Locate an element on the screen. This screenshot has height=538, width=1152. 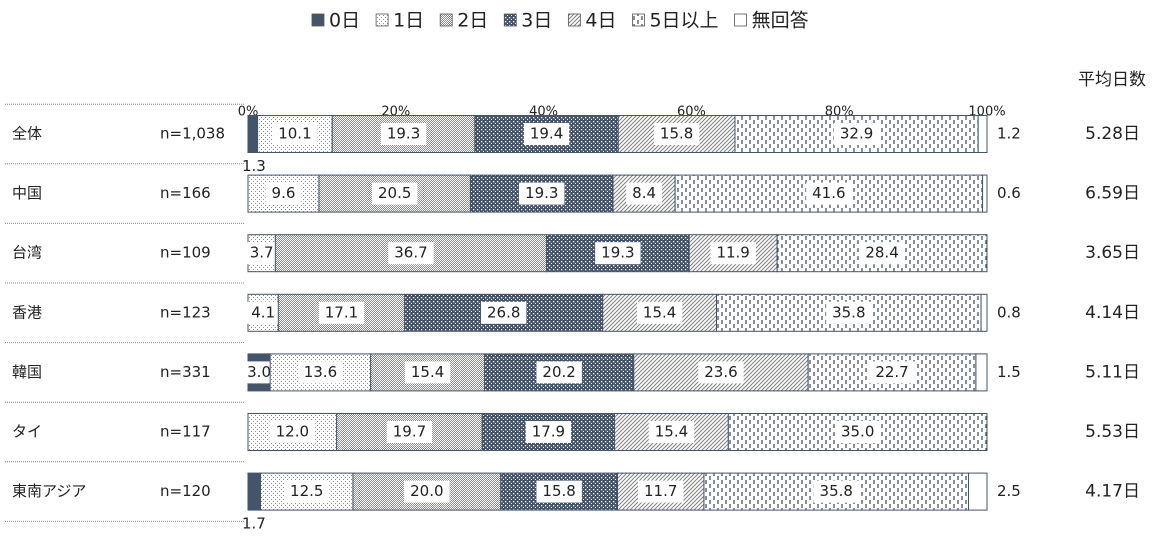
sample-size: n=1,038 is located at coordinates (192, 134).